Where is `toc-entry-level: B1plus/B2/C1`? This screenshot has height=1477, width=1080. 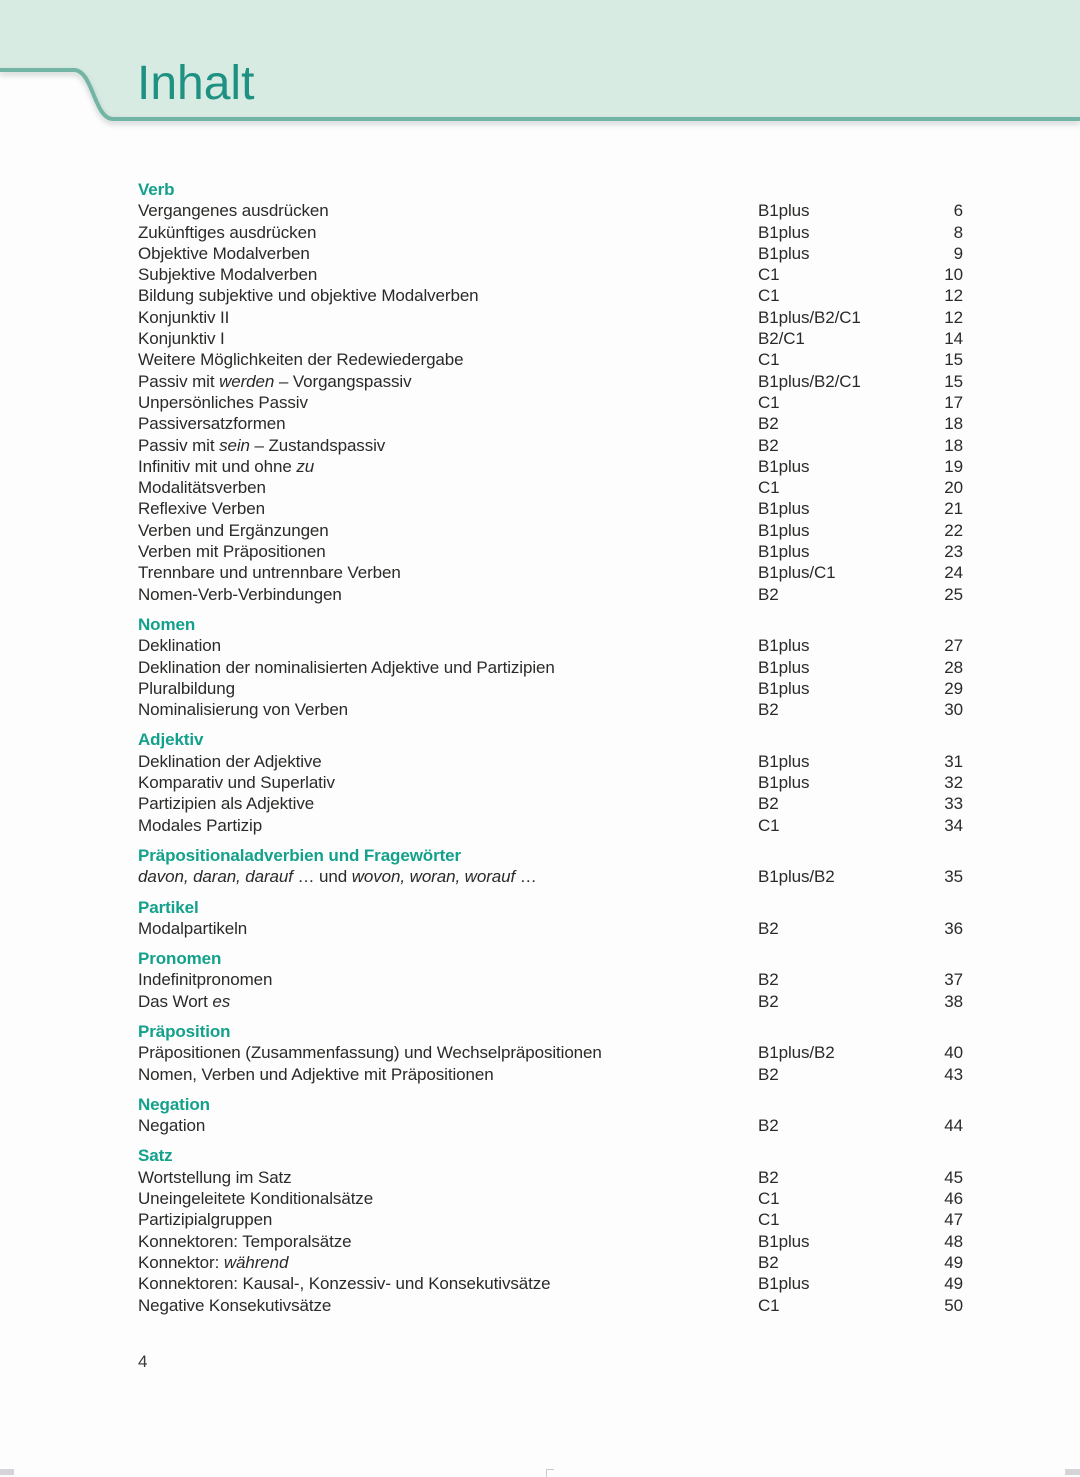 toc-entry-level: B1plus/B2/C1 is located at coordinates (809, 317).